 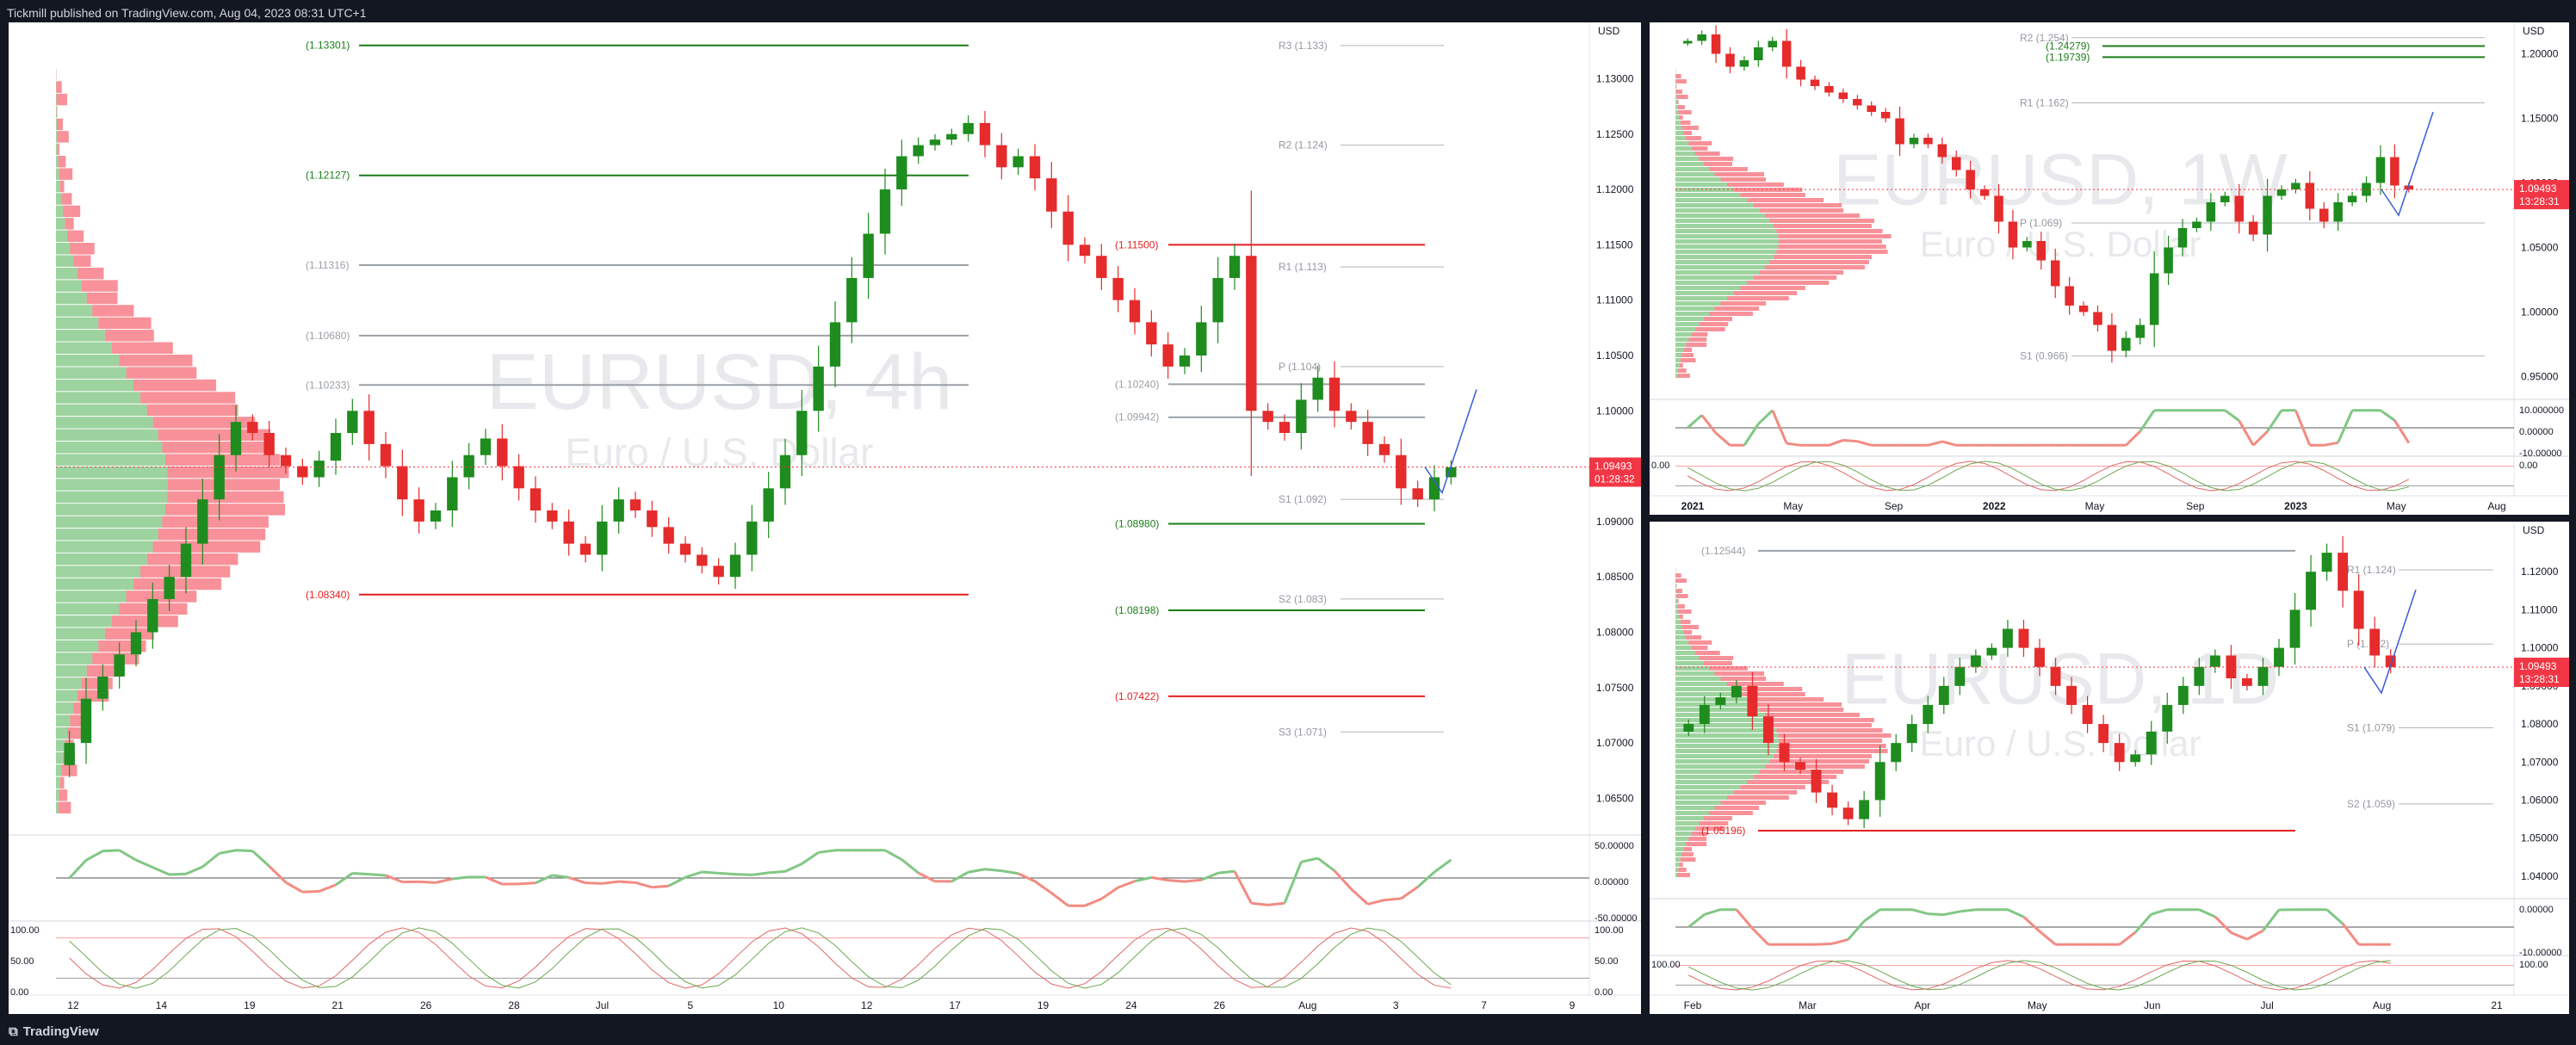 What do you see at coordinates (2539, 679) in the screenshot?
I see `price-badge-countdown: 13:28:31` at bounding box center [2539, 679].